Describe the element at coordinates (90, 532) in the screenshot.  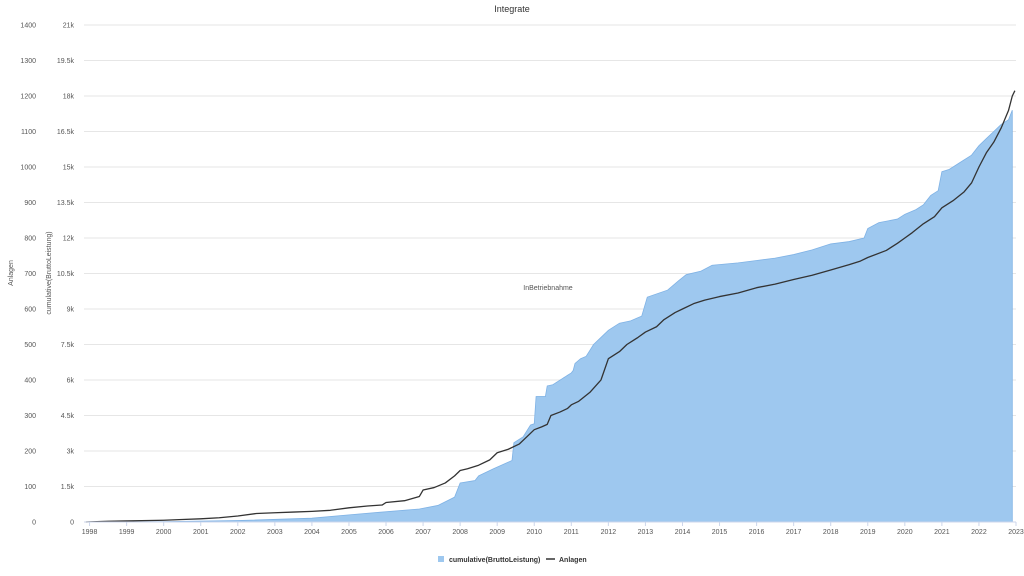
I see `x-tick-label: 1998` at that location.